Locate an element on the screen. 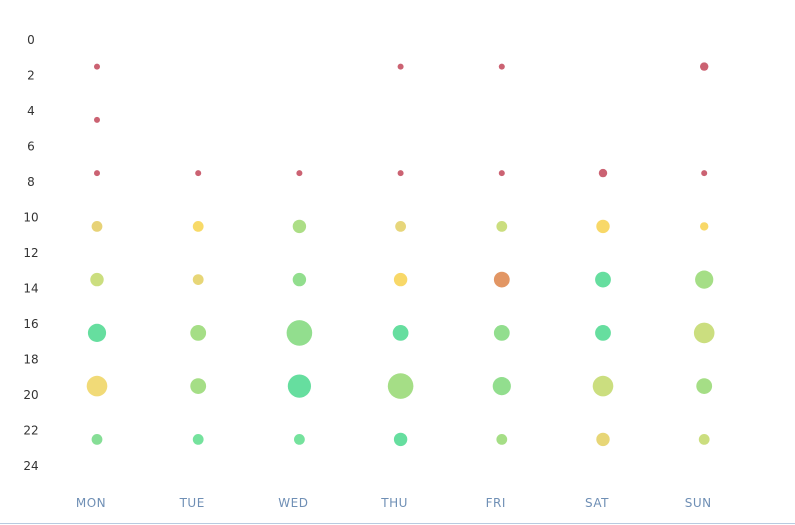  x-tick-label: TUE is located at coordinates (192, 503).